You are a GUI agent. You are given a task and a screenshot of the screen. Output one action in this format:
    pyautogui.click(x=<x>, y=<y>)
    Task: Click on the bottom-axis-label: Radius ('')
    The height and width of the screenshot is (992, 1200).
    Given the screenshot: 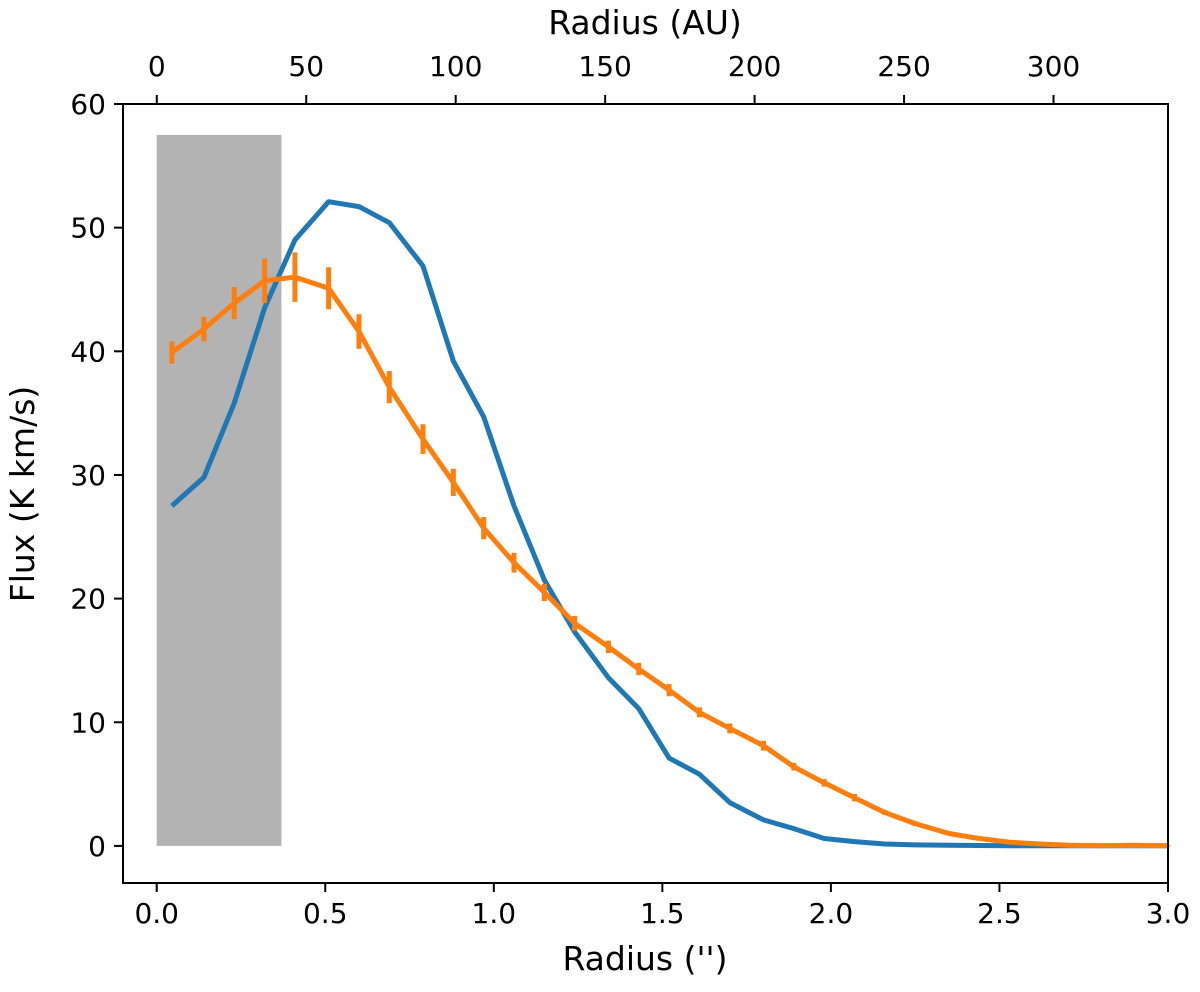 What is the action you would take?
    pyautogui.click(x=644, y=958)
    